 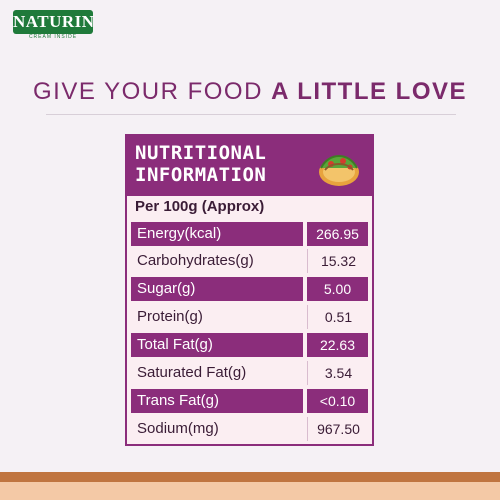 I want to click on headline-divider, so click(x=251, y=114).